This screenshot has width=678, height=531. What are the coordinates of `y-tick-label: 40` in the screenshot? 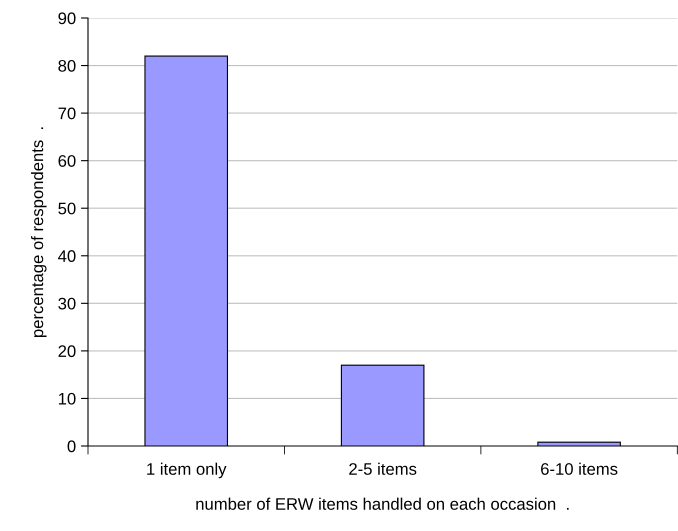 It's located at (67, 256).